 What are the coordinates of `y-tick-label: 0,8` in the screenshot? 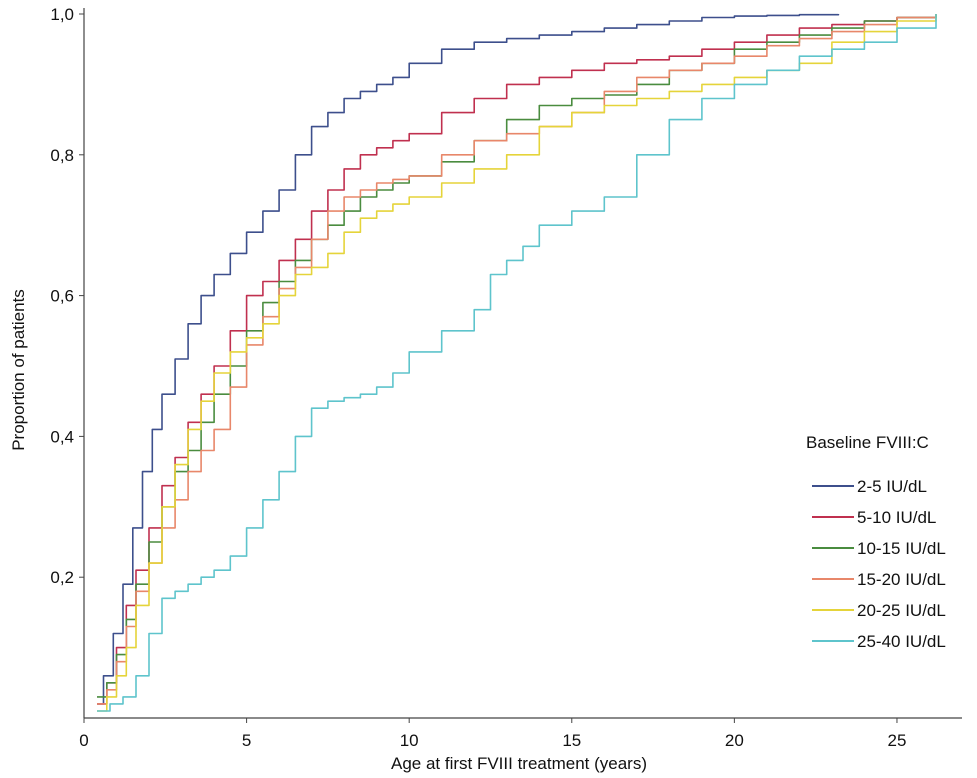 It's located at (62, 155).